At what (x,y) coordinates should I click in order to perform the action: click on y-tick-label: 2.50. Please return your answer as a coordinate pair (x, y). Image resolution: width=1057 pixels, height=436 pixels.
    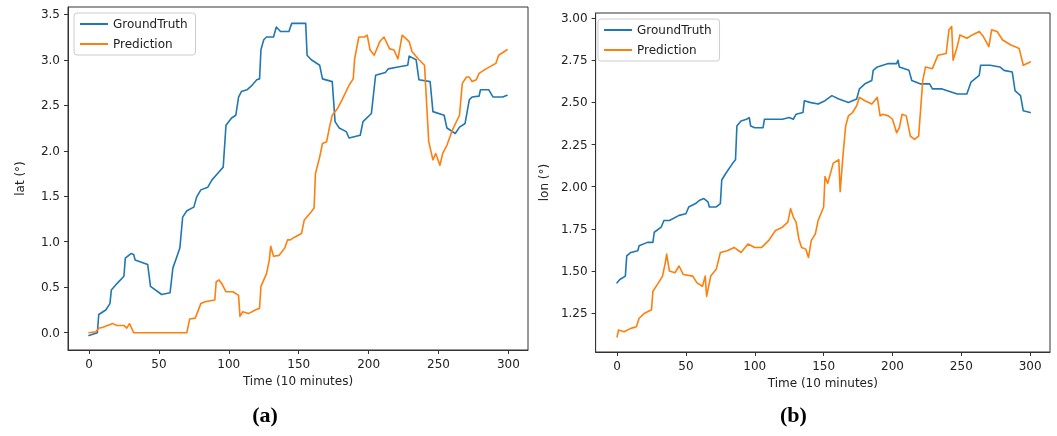
    Looking at the image, I should click on (574, 102).